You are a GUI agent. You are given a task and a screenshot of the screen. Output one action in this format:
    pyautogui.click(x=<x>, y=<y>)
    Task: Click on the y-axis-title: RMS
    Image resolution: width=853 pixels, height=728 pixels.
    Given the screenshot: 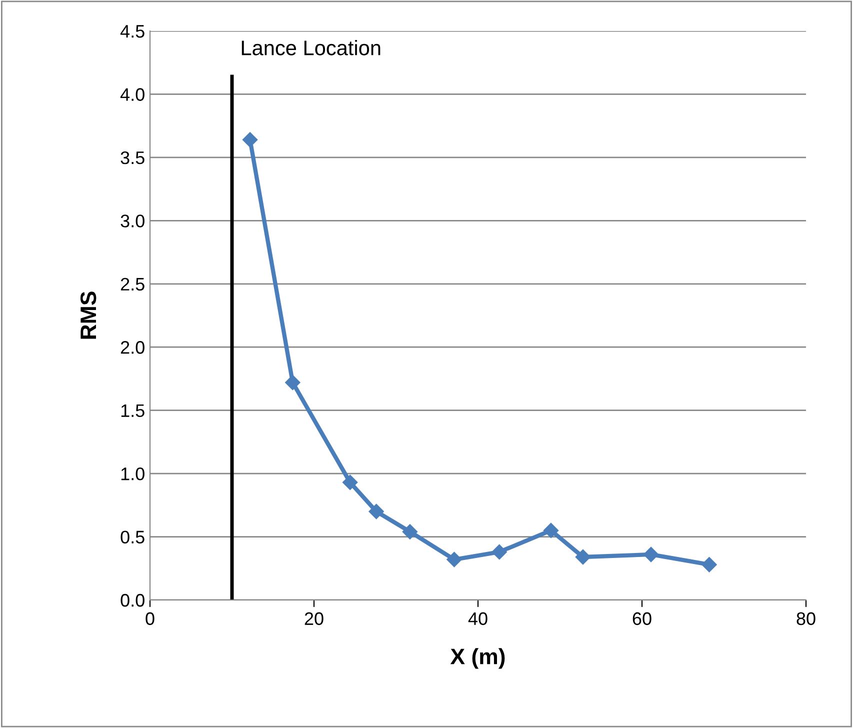 What is the action you would take?
    pyautogui.click(x=88, y=315)
    